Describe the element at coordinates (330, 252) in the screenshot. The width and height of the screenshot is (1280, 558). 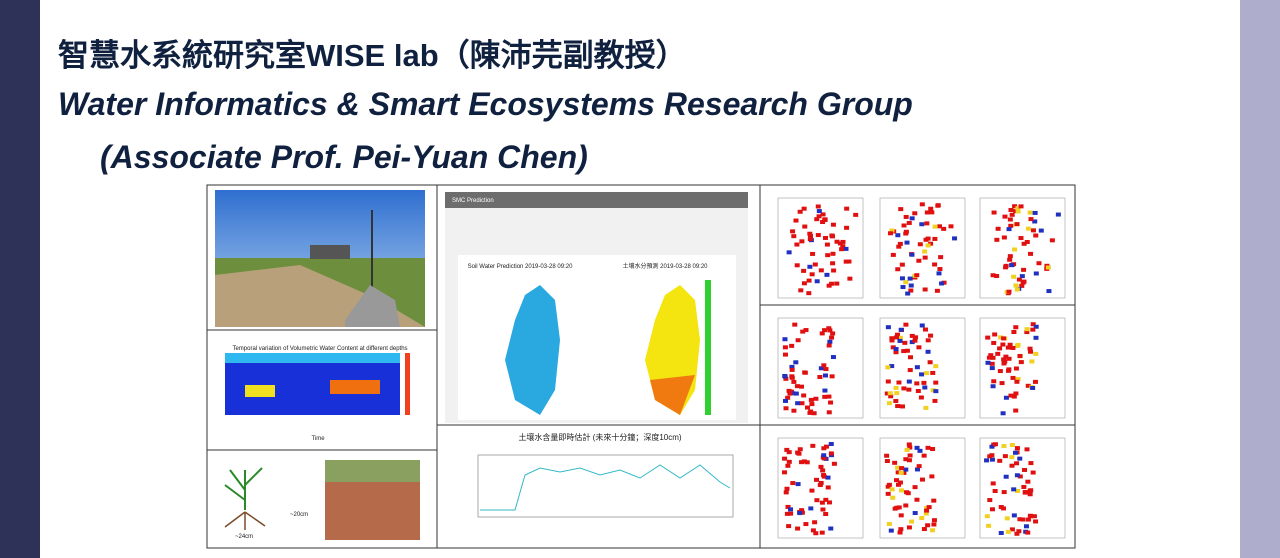
I see `photo-building` at that location.